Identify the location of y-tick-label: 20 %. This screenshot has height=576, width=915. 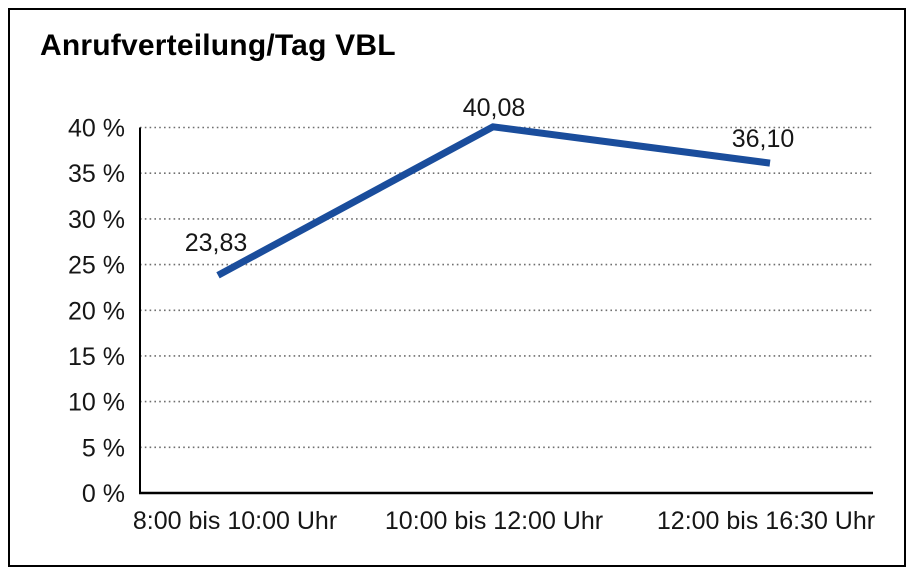
(96, 311).